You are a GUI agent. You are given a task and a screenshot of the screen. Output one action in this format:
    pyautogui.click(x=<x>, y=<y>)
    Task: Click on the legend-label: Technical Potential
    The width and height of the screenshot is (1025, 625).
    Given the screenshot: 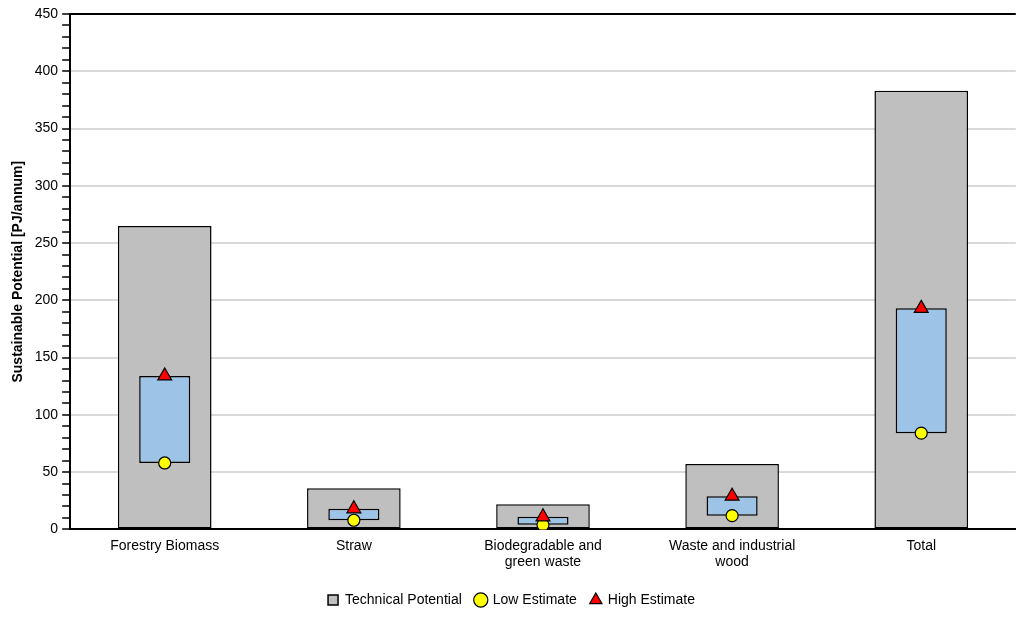 What is the action you would take?
    pyautogui.click(x=403, y=598)
    